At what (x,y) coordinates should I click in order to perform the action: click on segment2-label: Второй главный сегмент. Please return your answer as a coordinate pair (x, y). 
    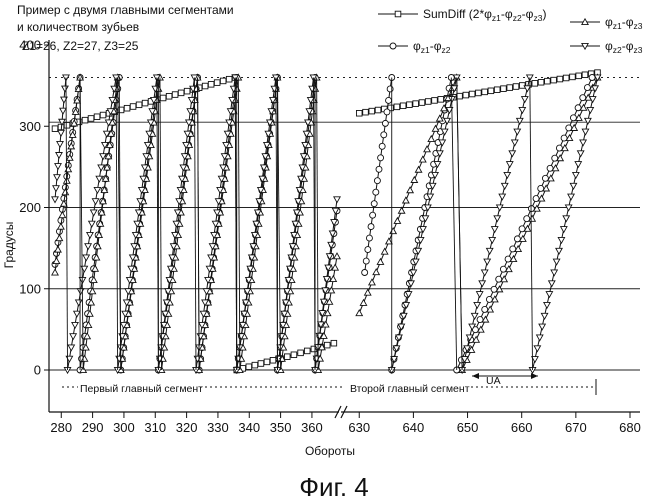
    Looking at the image, I should click on (410, 389).